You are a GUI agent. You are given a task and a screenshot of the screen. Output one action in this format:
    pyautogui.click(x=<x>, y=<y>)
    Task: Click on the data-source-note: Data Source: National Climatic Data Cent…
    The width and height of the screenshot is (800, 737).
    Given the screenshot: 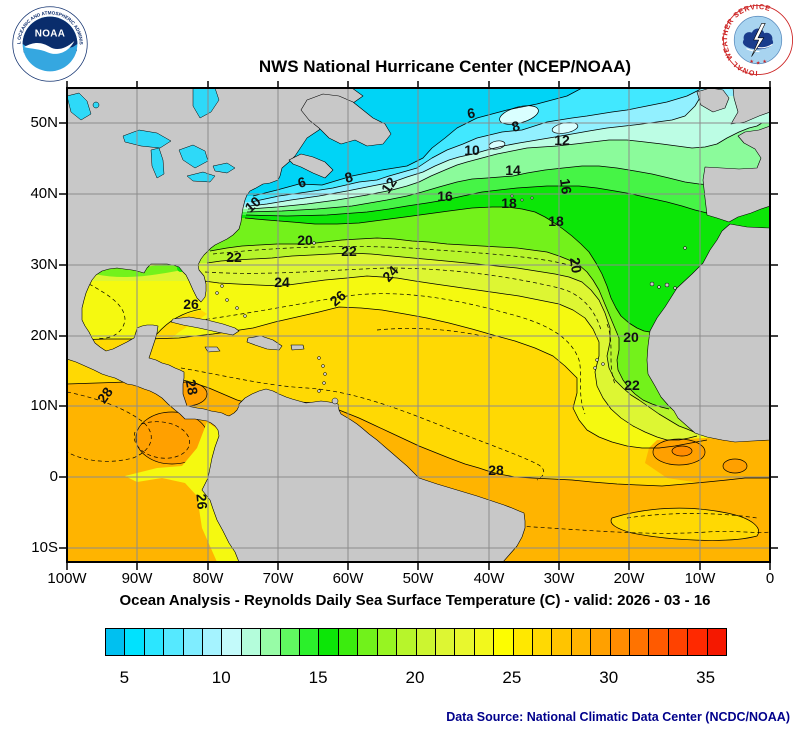 What is the action you would take?
    pyautogui.click(x=618, y=717)
    